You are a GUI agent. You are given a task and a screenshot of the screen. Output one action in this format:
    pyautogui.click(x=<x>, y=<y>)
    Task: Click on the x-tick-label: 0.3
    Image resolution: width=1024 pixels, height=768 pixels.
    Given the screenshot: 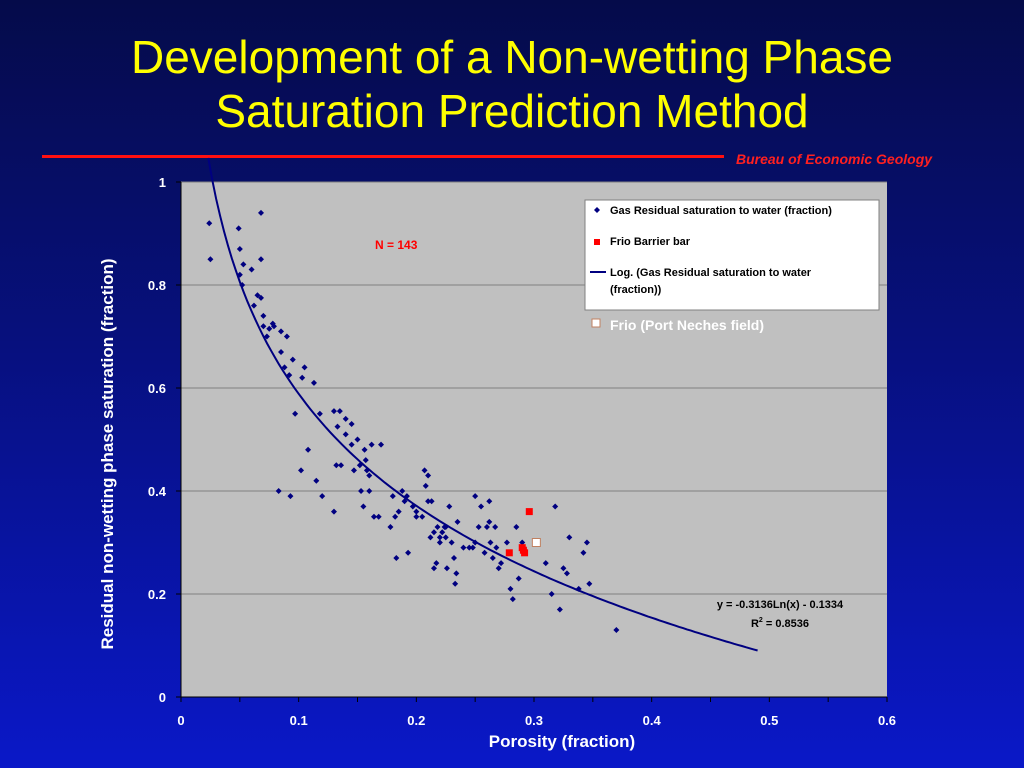 What is the action you would take?
    pyautogui.click(x=534, y=720)
    